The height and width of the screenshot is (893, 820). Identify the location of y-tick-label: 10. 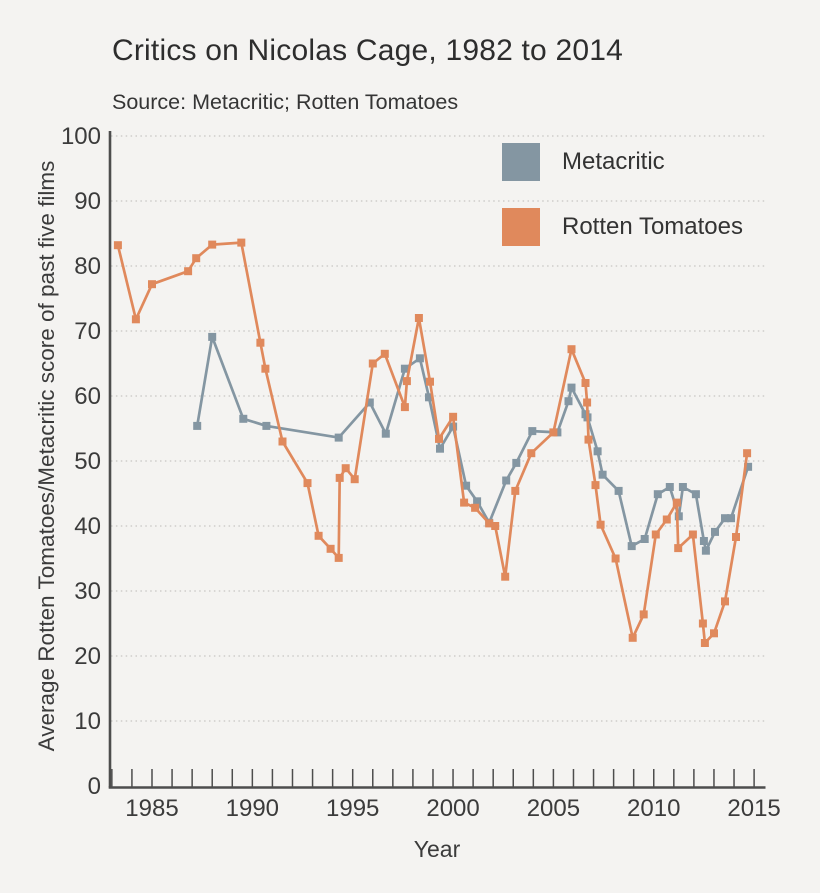
(87, 721).